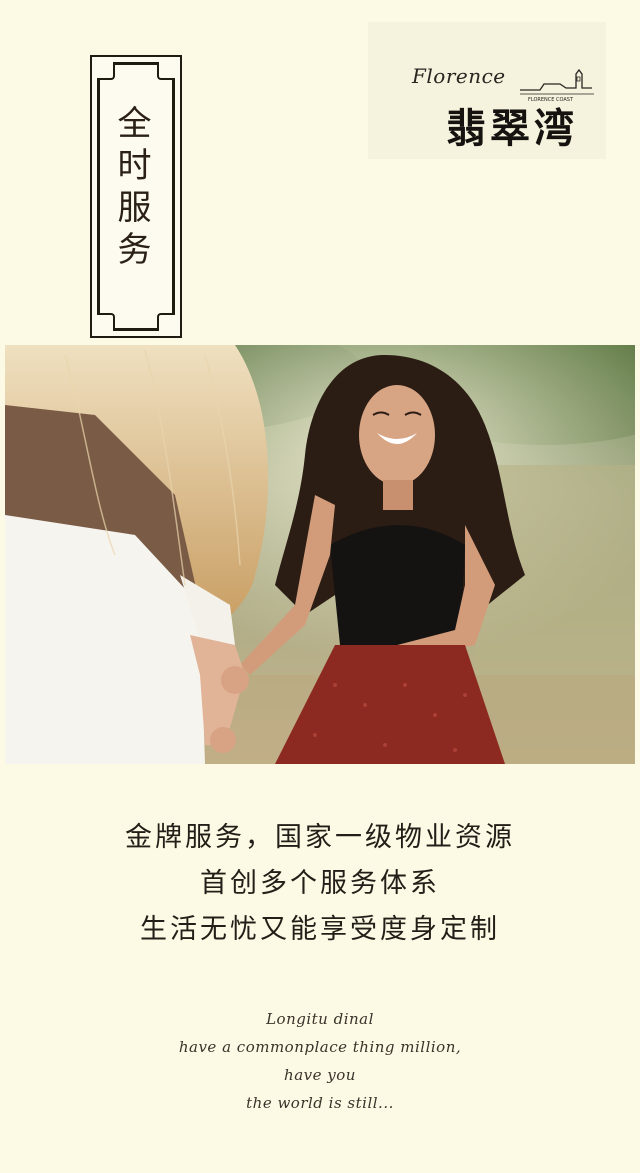 This screenshot has width=640, height=1173. Describe the element at coordinates (131, 189) in the screenshot. I see `badge-title: 全时服务` at that location.